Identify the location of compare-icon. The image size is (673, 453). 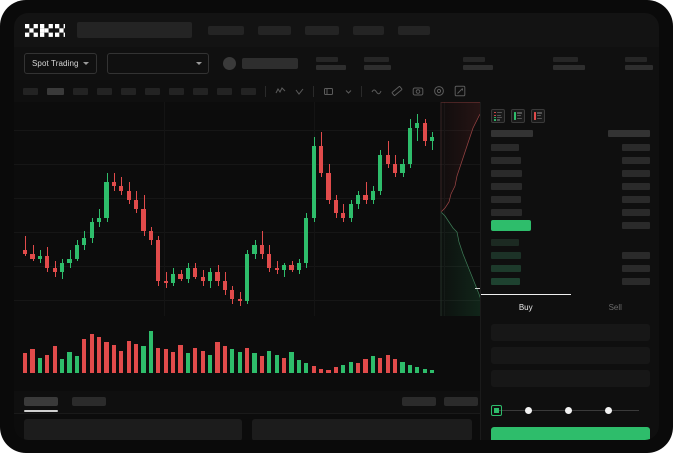
(300, 91).